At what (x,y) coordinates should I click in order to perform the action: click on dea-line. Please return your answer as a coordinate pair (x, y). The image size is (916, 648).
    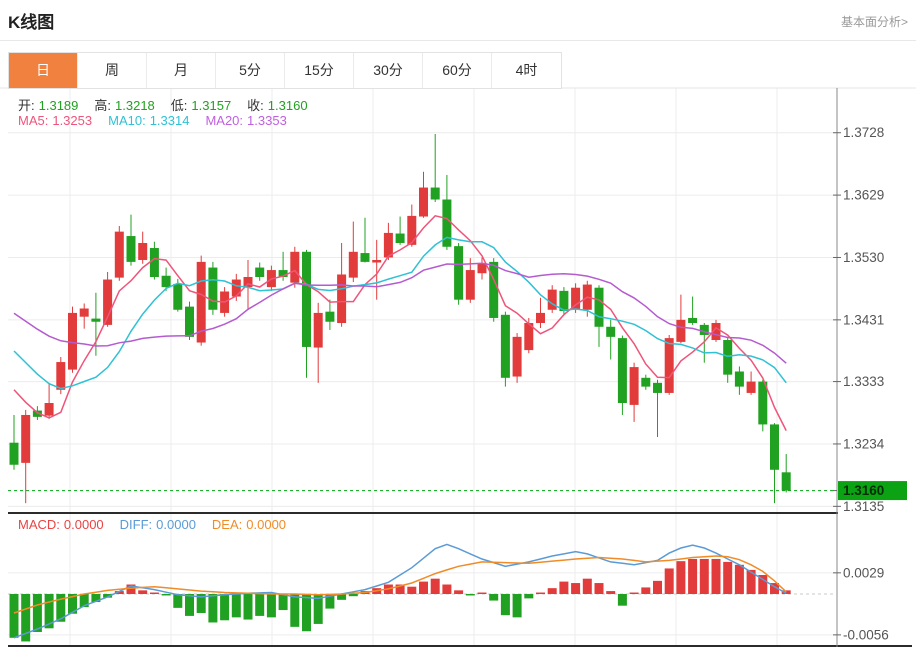
    Looking at the image, I should click on (400, 584).